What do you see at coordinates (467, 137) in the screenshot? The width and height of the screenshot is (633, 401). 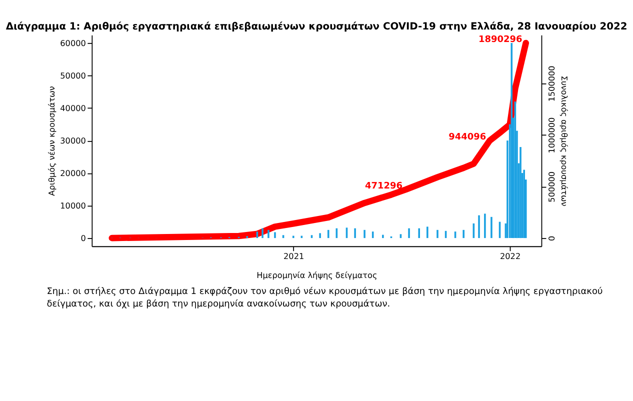 I see `data-label: 944096` at bounding box center [467, 137].